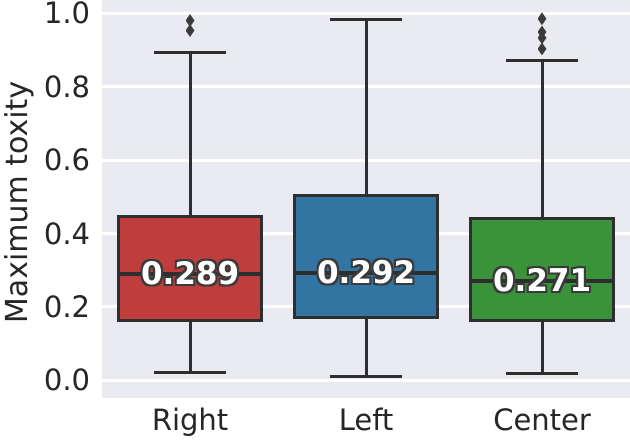 The image size is (630, 440). Describe the element at coordinates (190, 52) in the screenshot. I see `whisker-cap-top-right` at that location.